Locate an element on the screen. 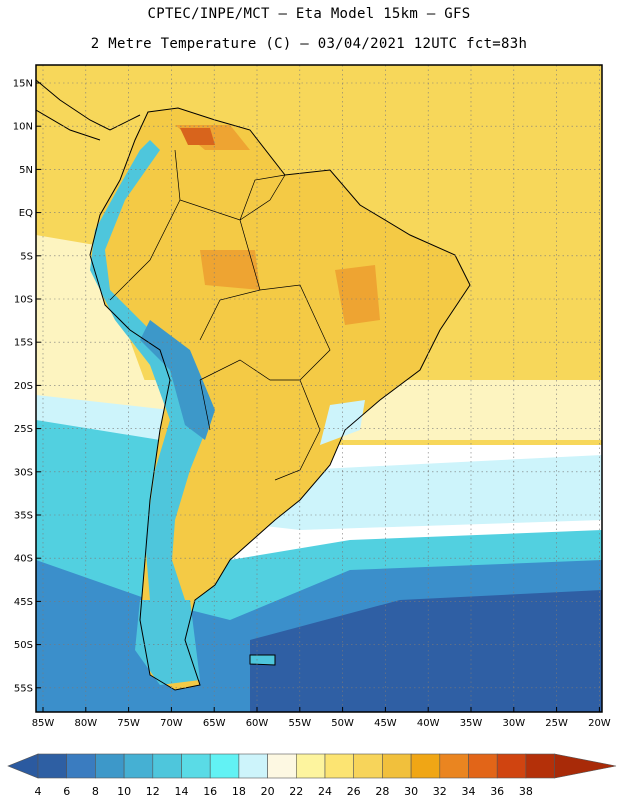  andes-high is located at coordinates (177, 380).